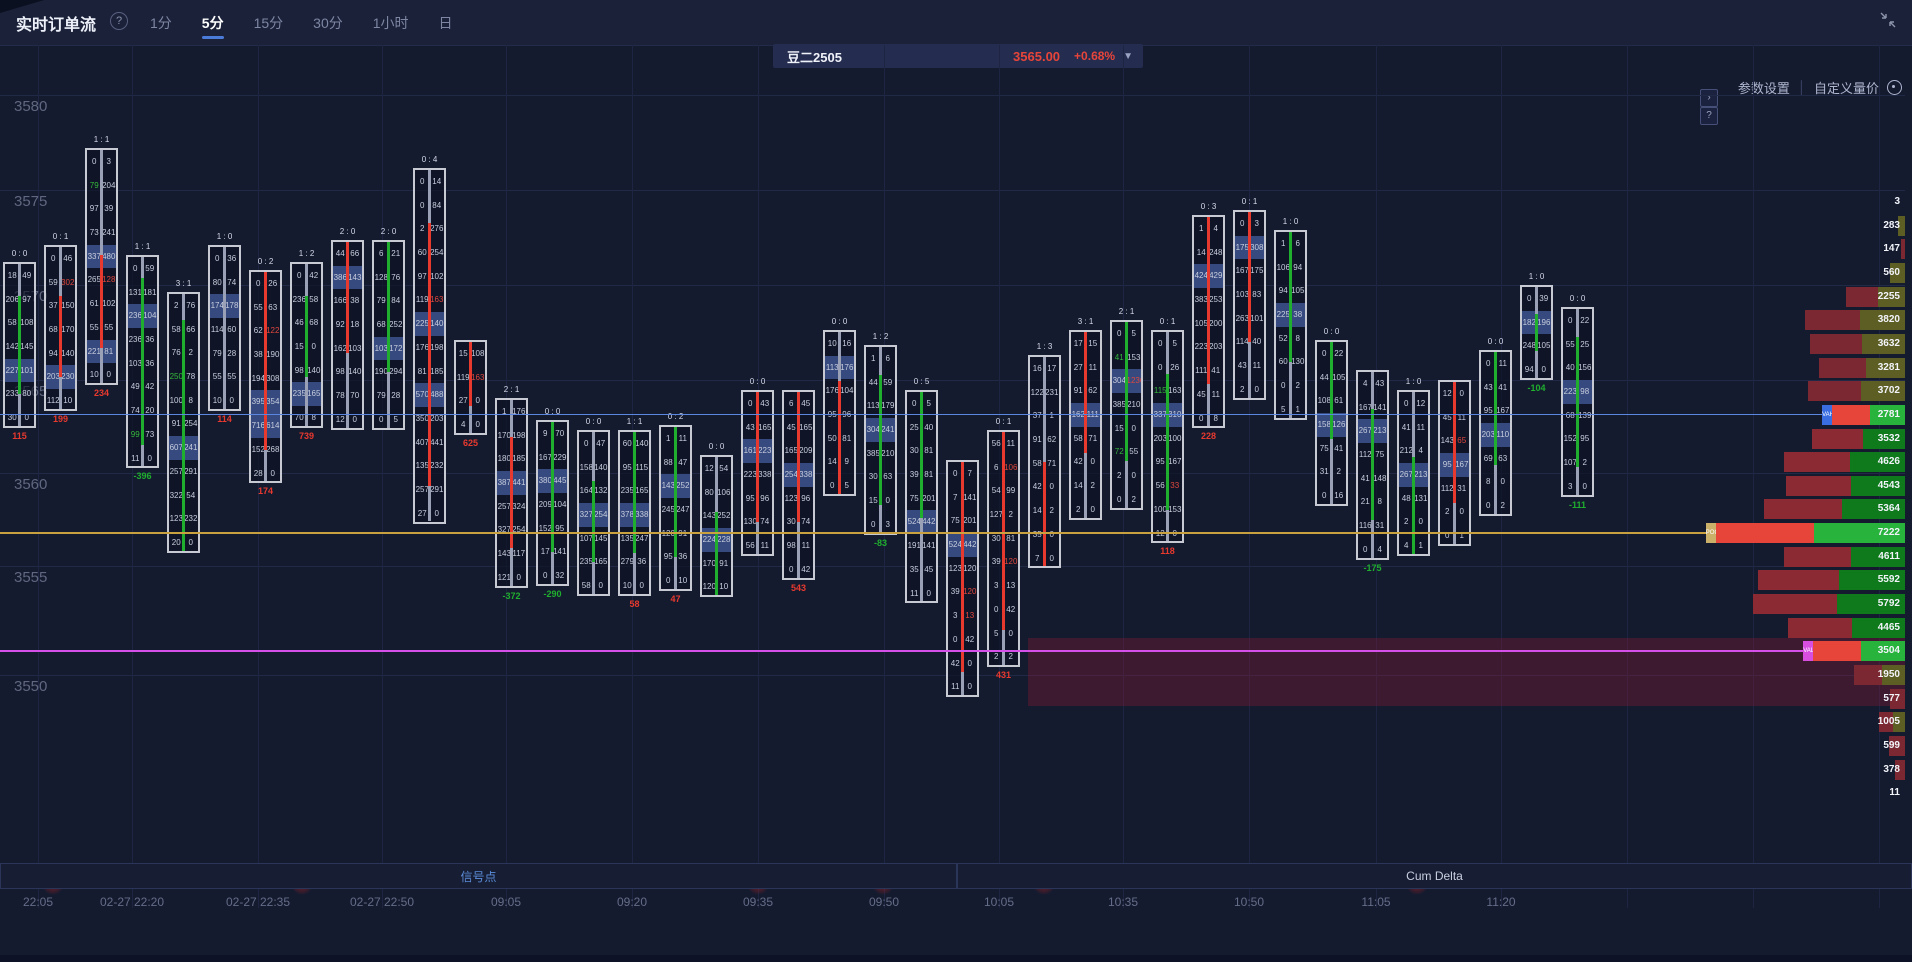 Image resolution: width=1912 pixels, height=962 pixels. Describe the element at coordinates (1413, 466) in the screenshot. I see `footprint-candle: 0 12 41 11 212 4 267 213 48 131 2 0 4 1 1 : 0` at that location.